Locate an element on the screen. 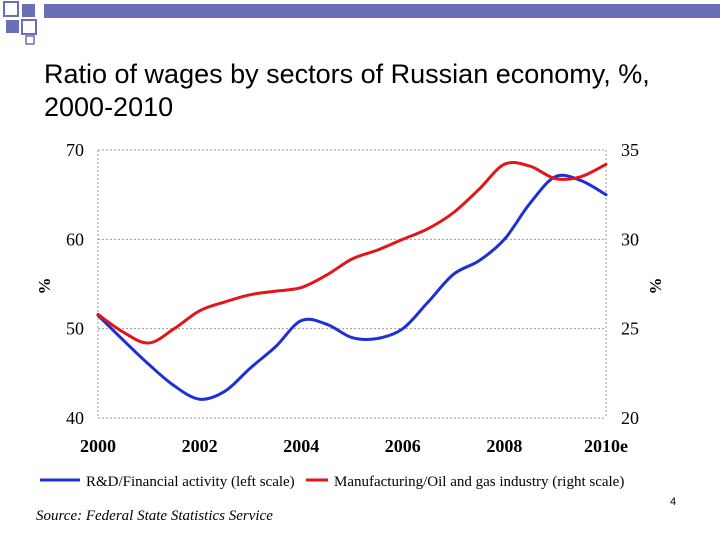  right-axis-label: % is located at coordinates (655, 286).